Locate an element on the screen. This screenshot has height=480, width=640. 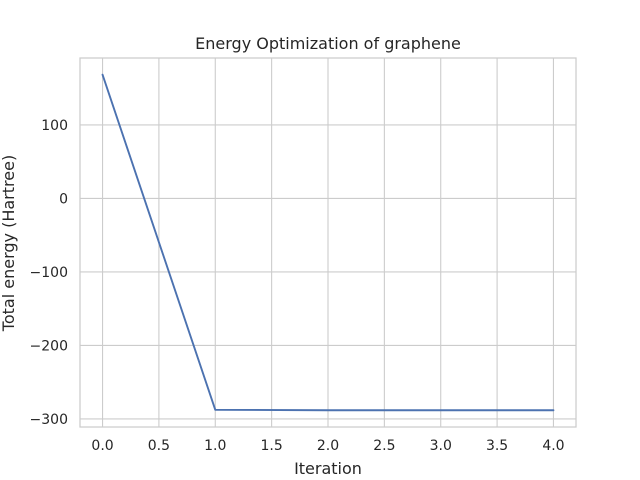
x-tick-label: 0.0 is located at coordinates (102, 446).